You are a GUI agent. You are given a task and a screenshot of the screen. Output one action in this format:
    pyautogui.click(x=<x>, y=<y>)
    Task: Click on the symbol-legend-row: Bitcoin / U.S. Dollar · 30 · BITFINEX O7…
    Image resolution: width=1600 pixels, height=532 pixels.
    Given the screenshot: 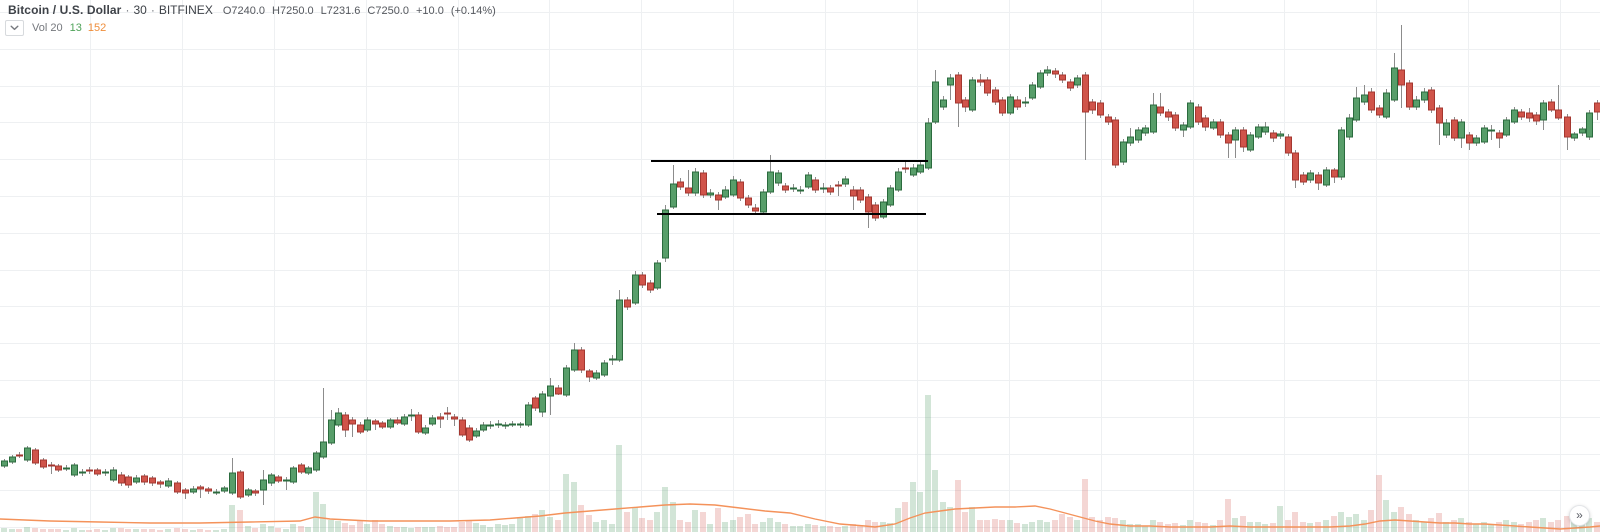 What is the action you would take?
    pyautogui.click(x=252, y=10)
    